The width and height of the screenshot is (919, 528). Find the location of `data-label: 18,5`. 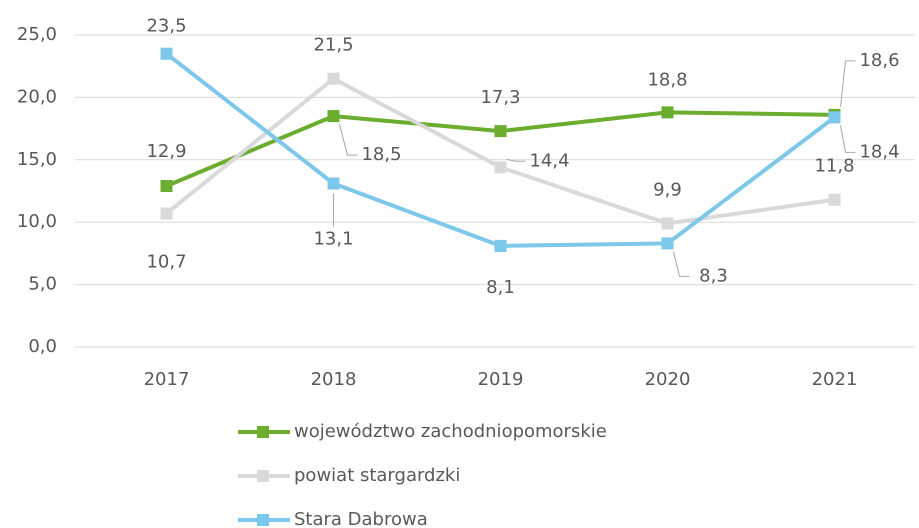

data-label: 18,5 is located at coordinates (381, 154).